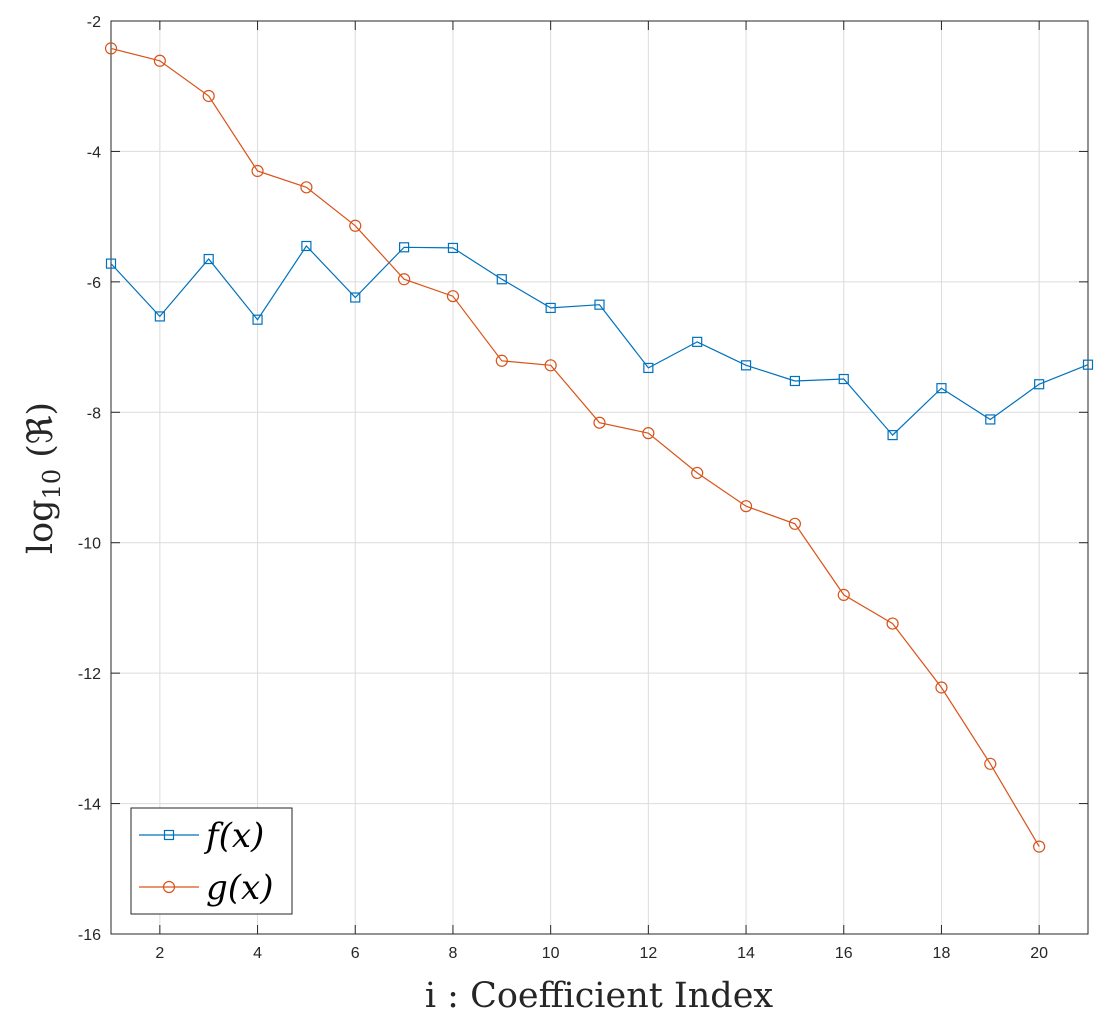 The image size is (1109, 1016). I want to click on x-tick-label: 4, so click(257, 953).